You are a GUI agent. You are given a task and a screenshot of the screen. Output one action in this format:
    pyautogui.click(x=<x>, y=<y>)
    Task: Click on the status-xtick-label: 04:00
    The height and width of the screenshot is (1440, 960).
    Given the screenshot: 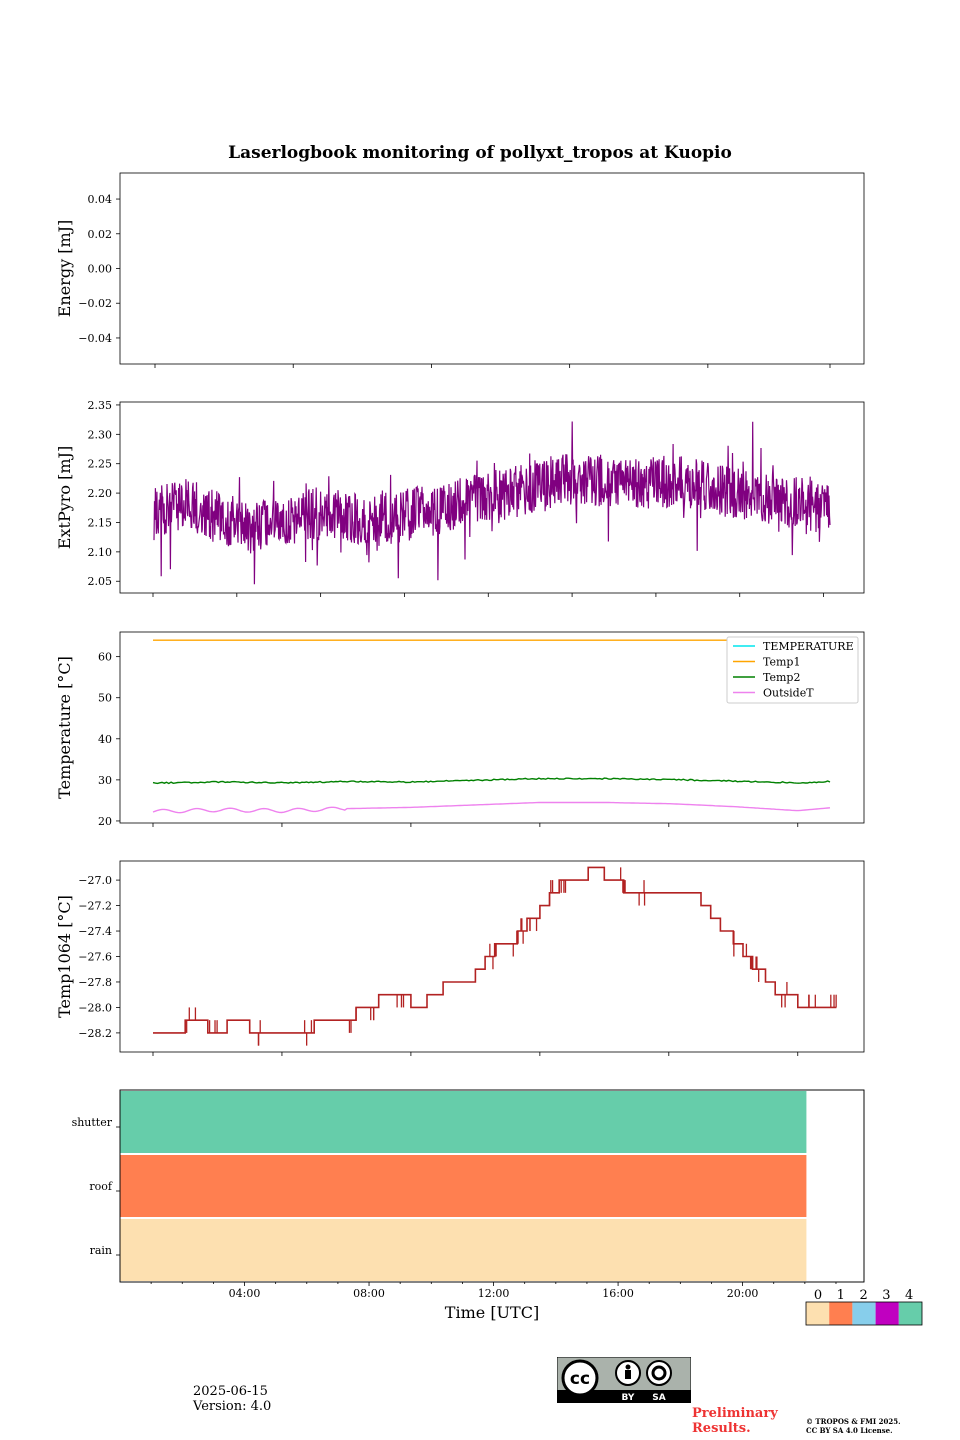 What is the action you would take?
    pyautogui.click(x=245, y=1293)
    